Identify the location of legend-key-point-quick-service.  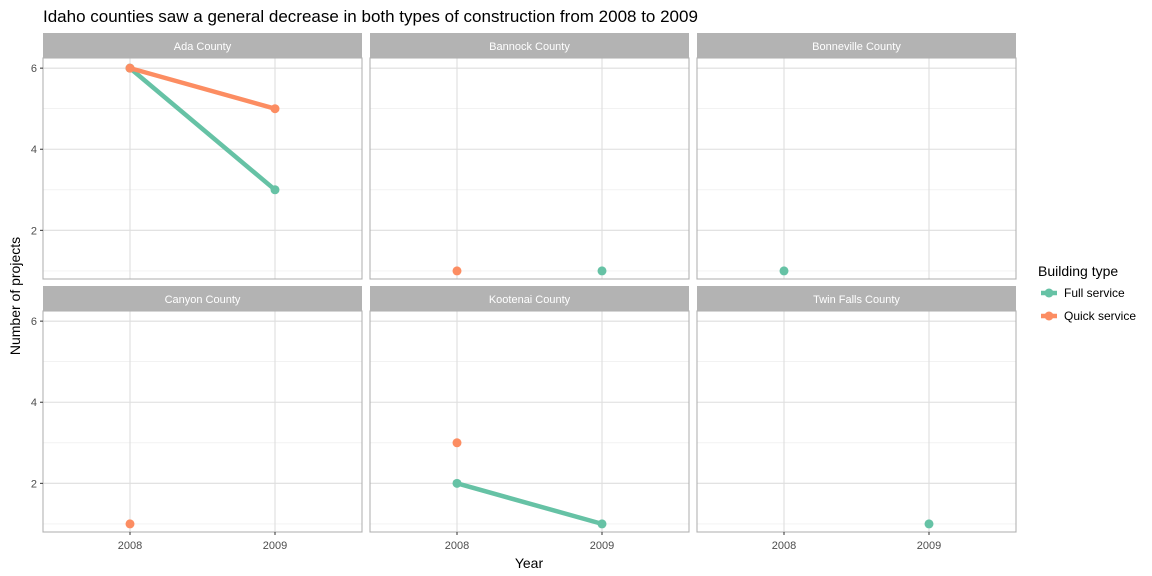
(1049, 316).